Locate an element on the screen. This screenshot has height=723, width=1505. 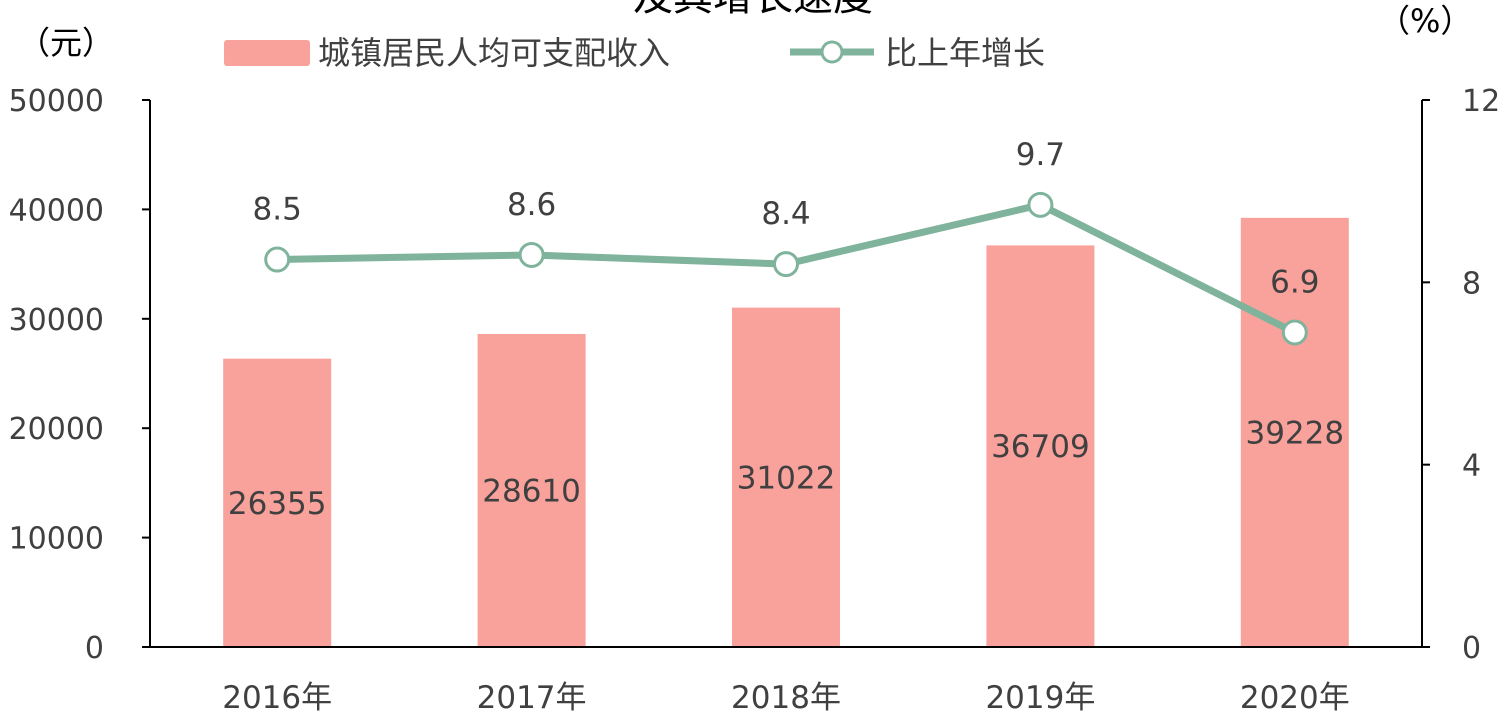
category-label: 2018年 is located at coordinates (786, 698).